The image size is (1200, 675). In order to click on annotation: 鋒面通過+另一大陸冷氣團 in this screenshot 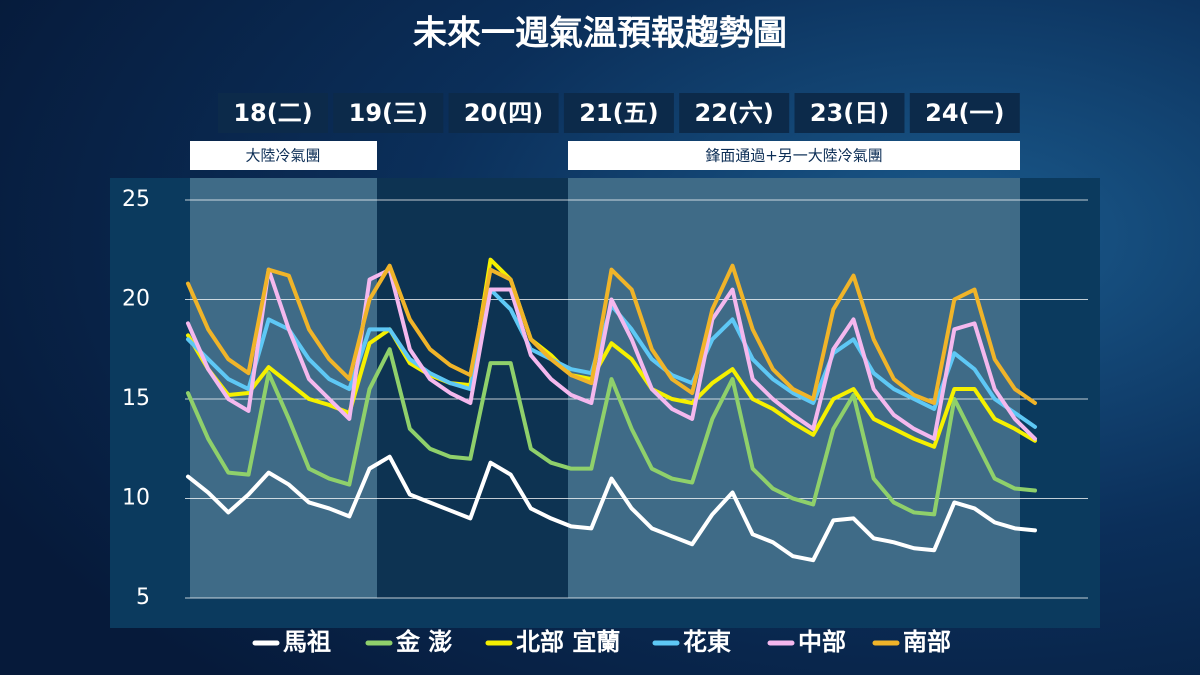, I will do `click(794, 156)`.